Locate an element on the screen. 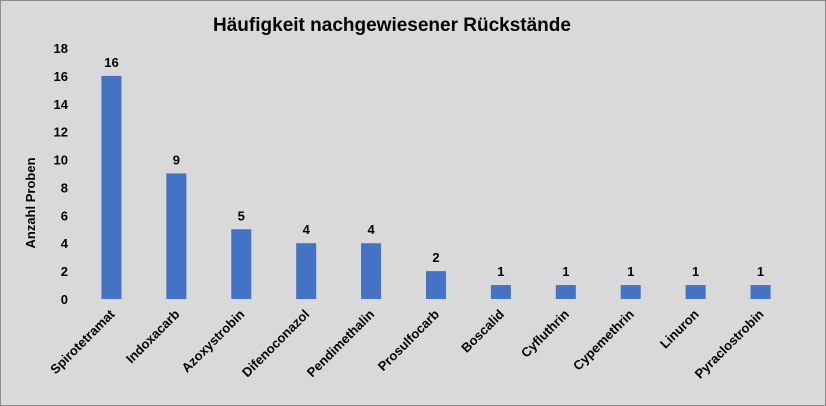 The width and height of the screenshot is (826, 406). y-tick-label: 0 is located at coordinates (64, 299).